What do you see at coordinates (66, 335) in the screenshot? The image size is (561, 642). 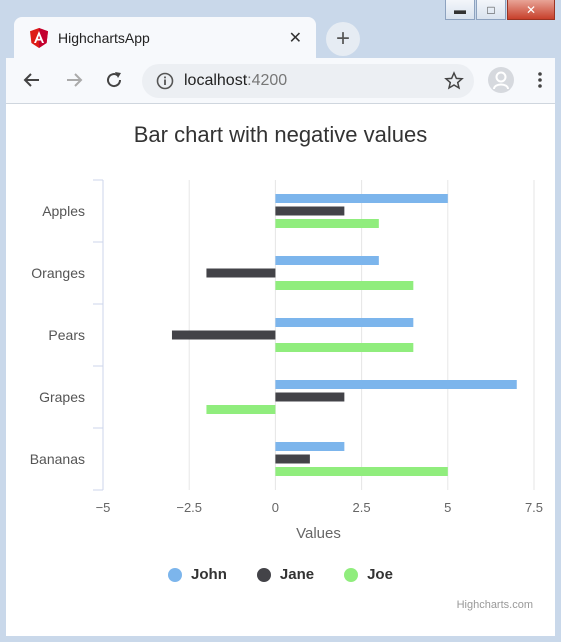 I see `category-label: Pears` at bounding box center [66, 335].